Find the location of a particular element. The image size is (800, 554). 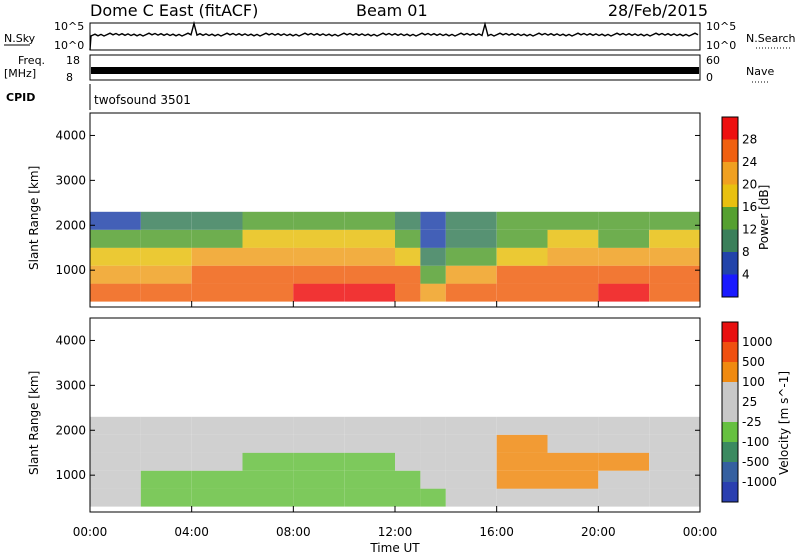

date-label: 28/Feb/2015 is located at coordinates (658, 10).